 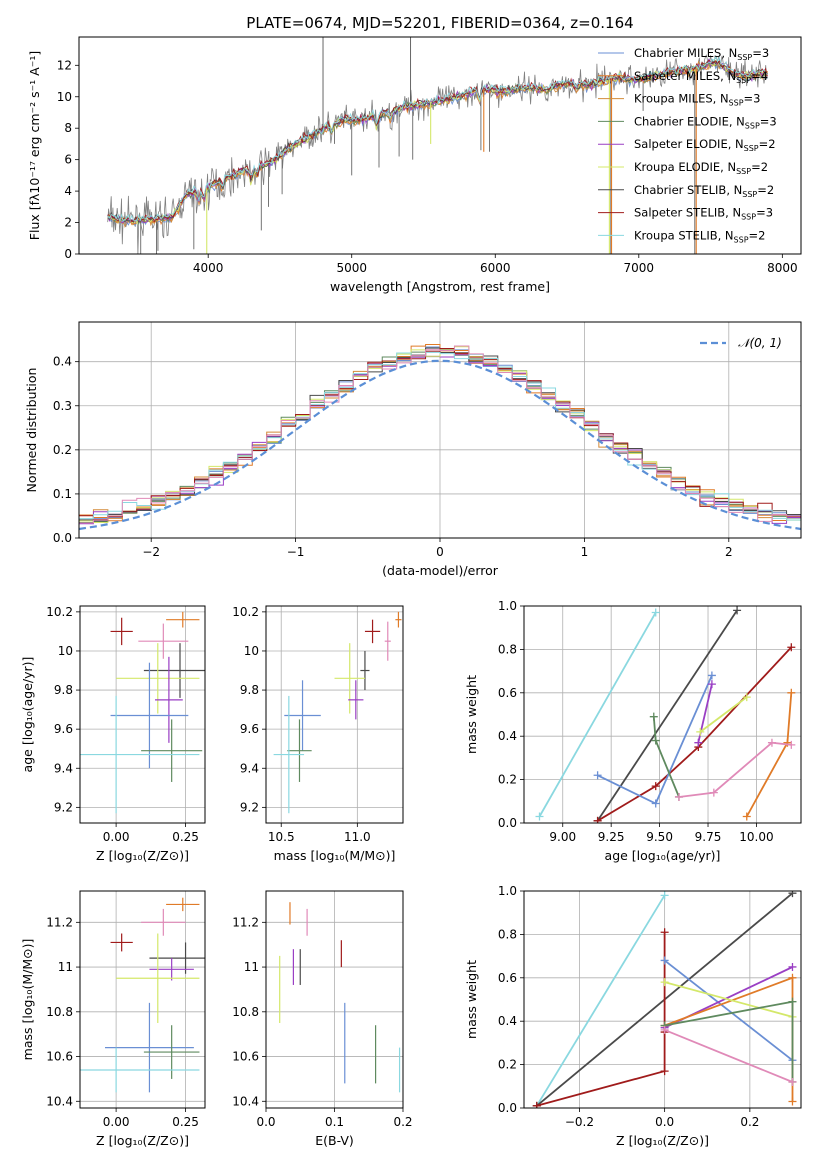 I want to click on mass-weight-vs-age-ytick-label-0: 0.0, so click(x=507, y=823).